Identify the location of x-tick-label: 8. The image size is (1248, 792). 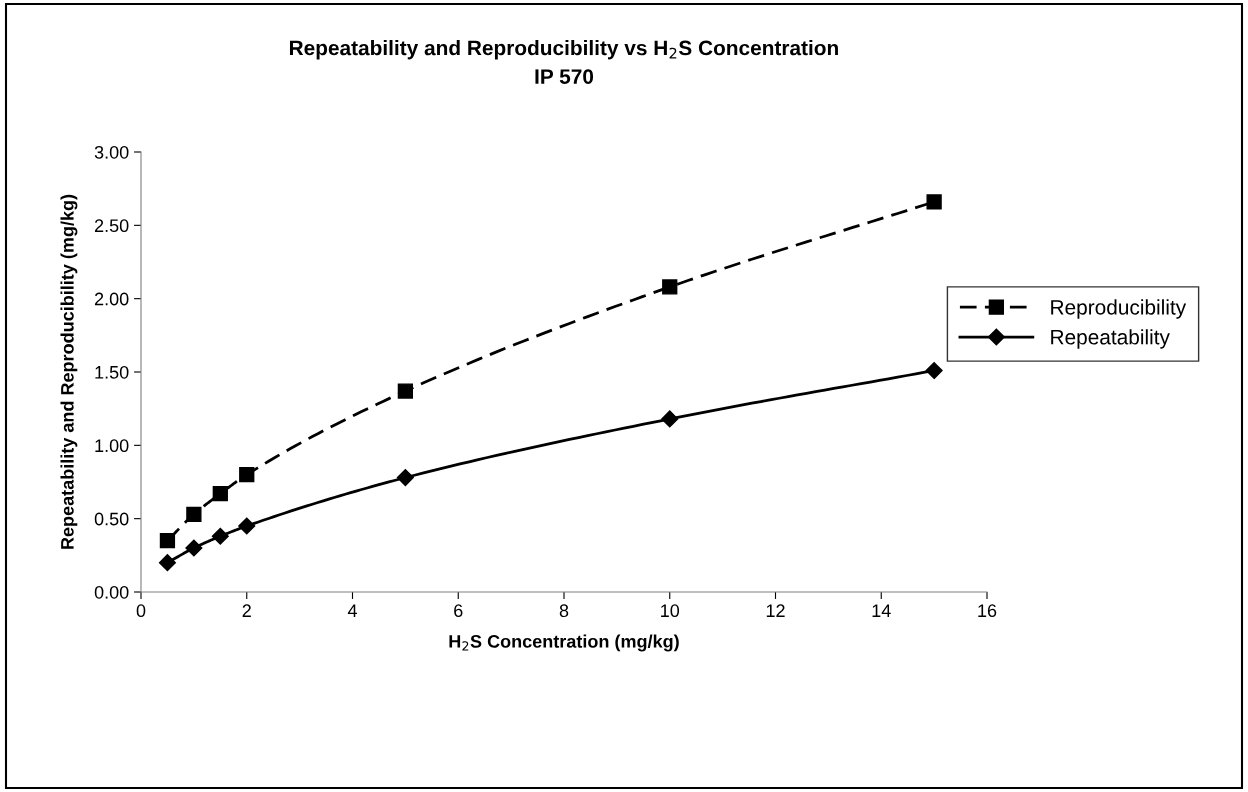
(564, 611).